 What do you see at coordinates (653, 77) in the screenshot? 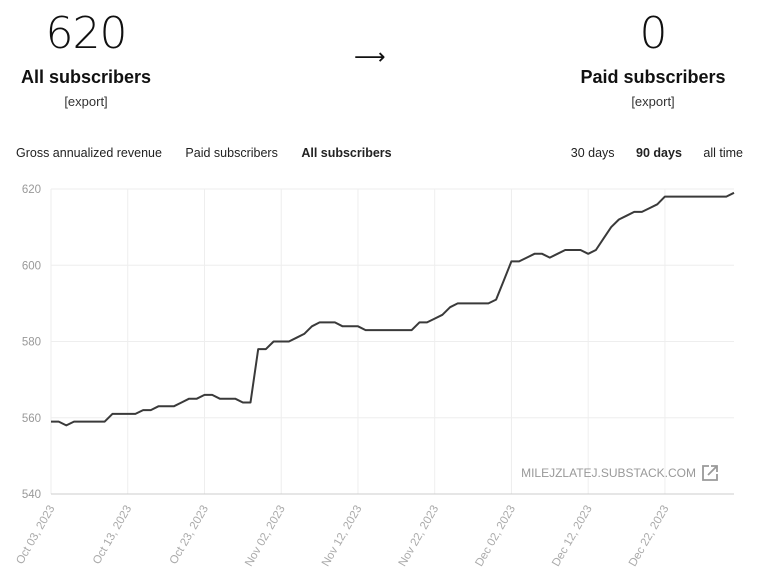
I see `paid-subscribers-label: Paid subscribers` at bounding box center [653, 77].